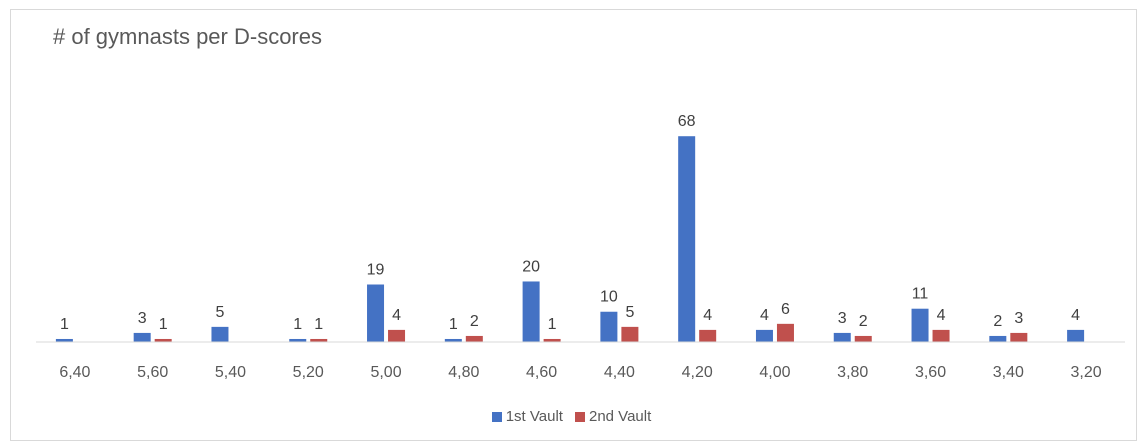  What do you see at coordinates (496, 416) in the screenshot?
I see `legend-swatch-1st-vault` at bounding box center [496, 416].